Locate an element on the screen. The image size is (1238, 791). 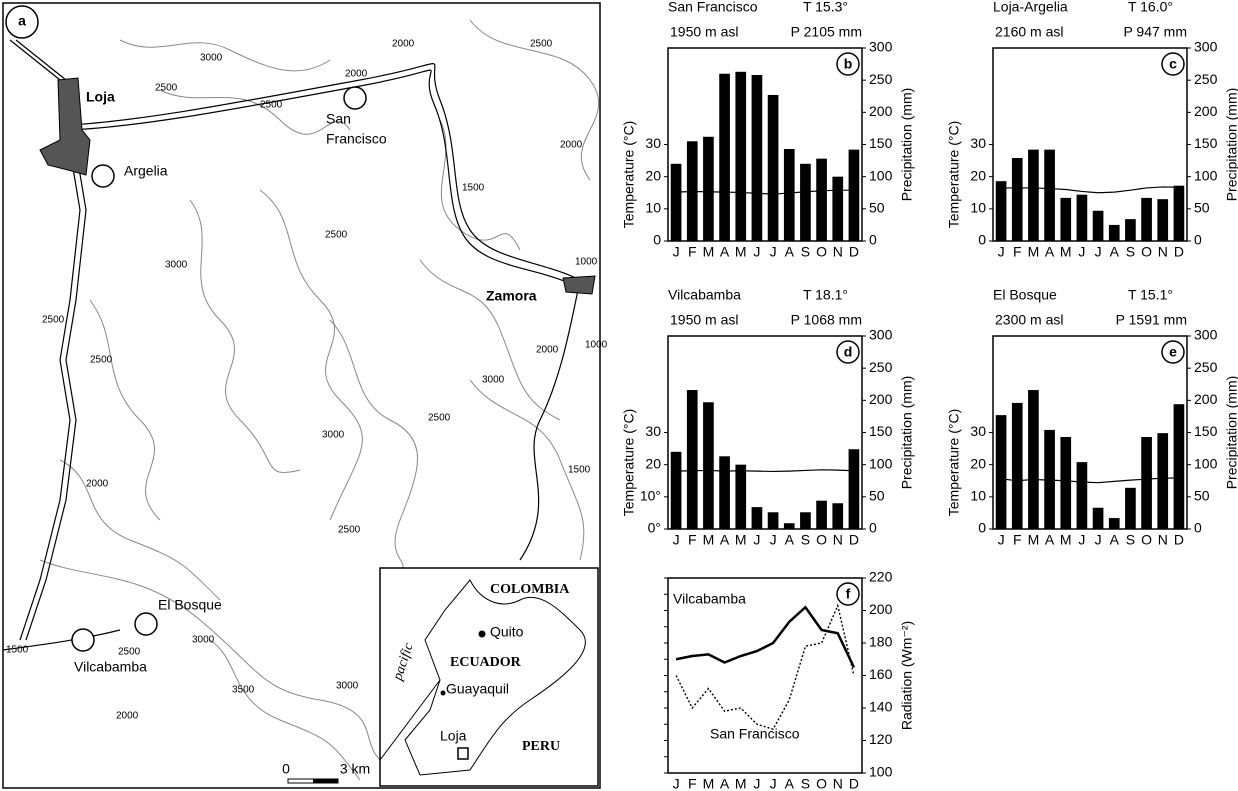
y-tick-label: 10° is located at coordinates (650, 496).